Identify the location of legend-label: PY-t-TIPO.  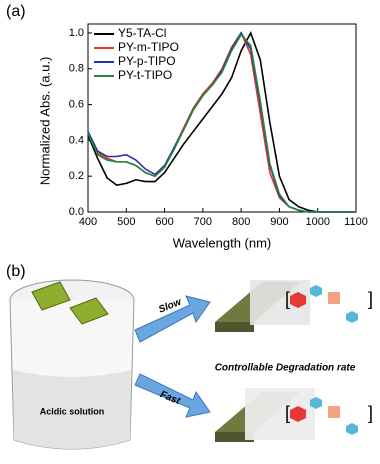
(145, 75).